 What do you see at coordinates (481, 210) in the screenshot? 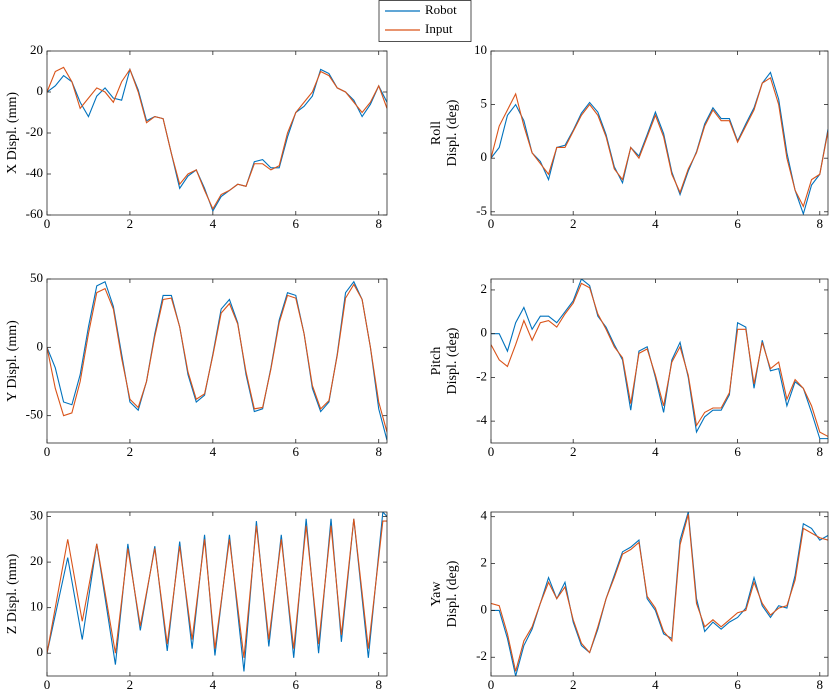
I see `y-tick-label: -5` at bounding box center [481, 210].